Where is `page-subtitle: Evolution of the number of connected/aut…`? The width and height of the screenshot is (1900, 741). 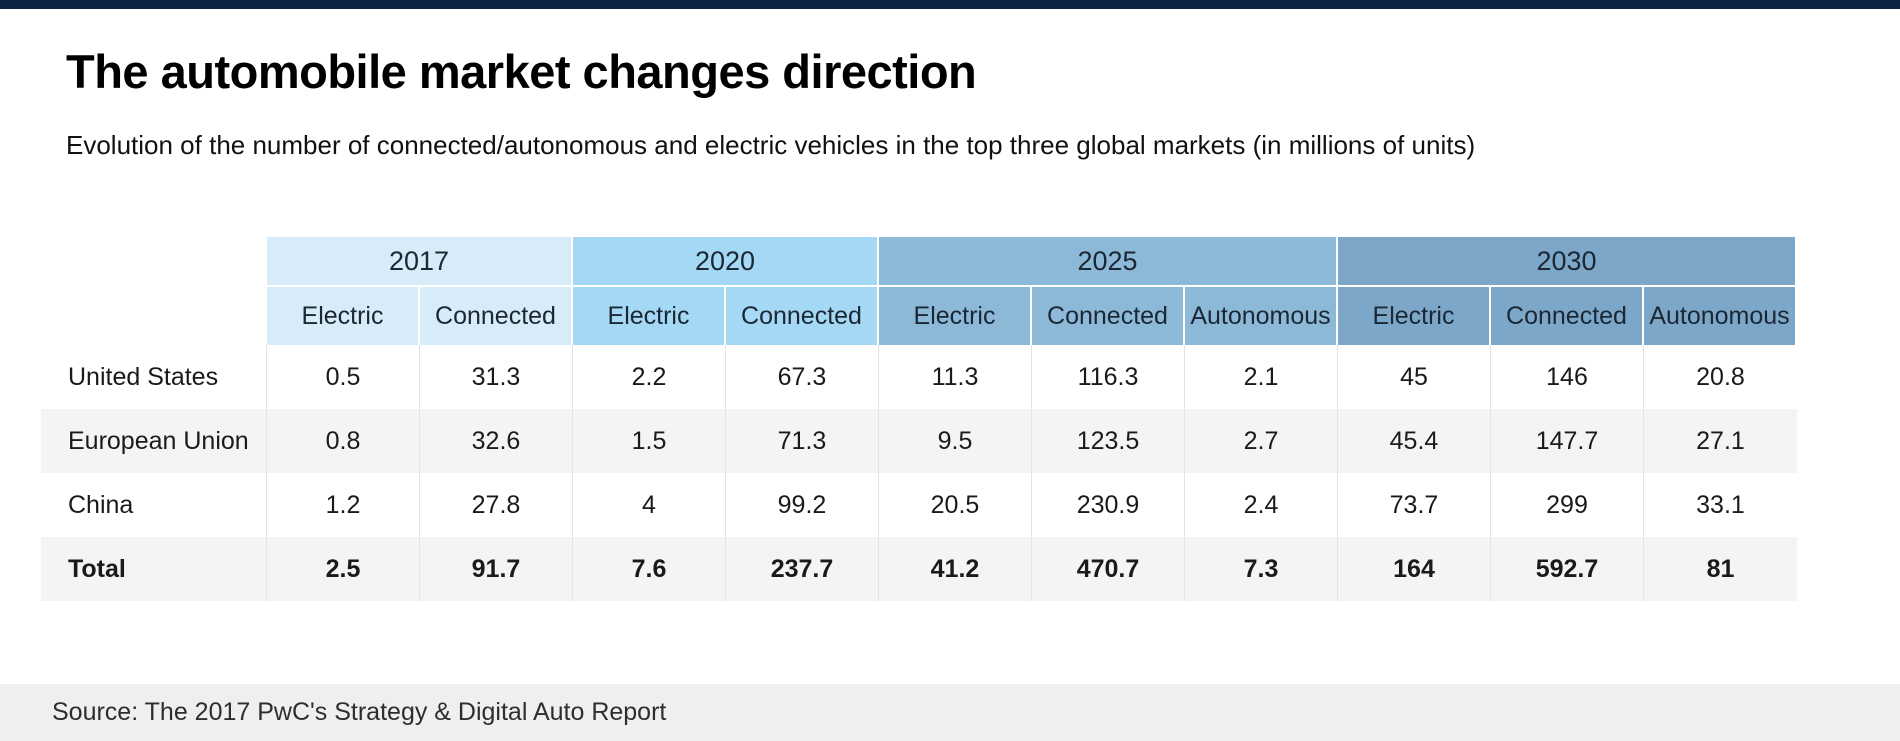 page-subtitle: Evolution of the number of connected/aut… is located at coordinates (771, 145).